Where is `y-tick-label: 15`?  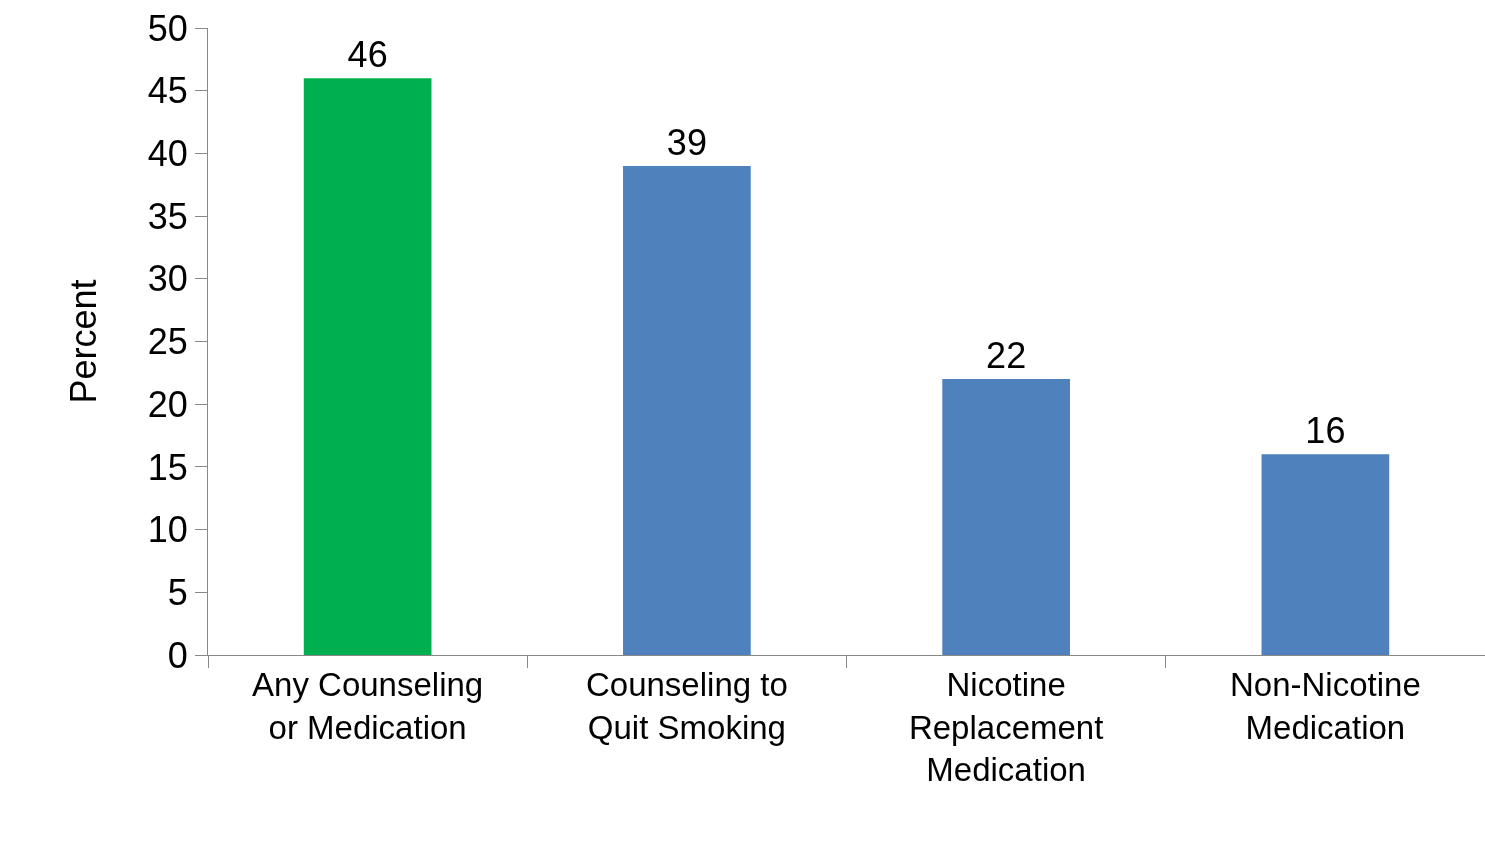 y-tick-label: 15 is located at coordinates (167, 467).